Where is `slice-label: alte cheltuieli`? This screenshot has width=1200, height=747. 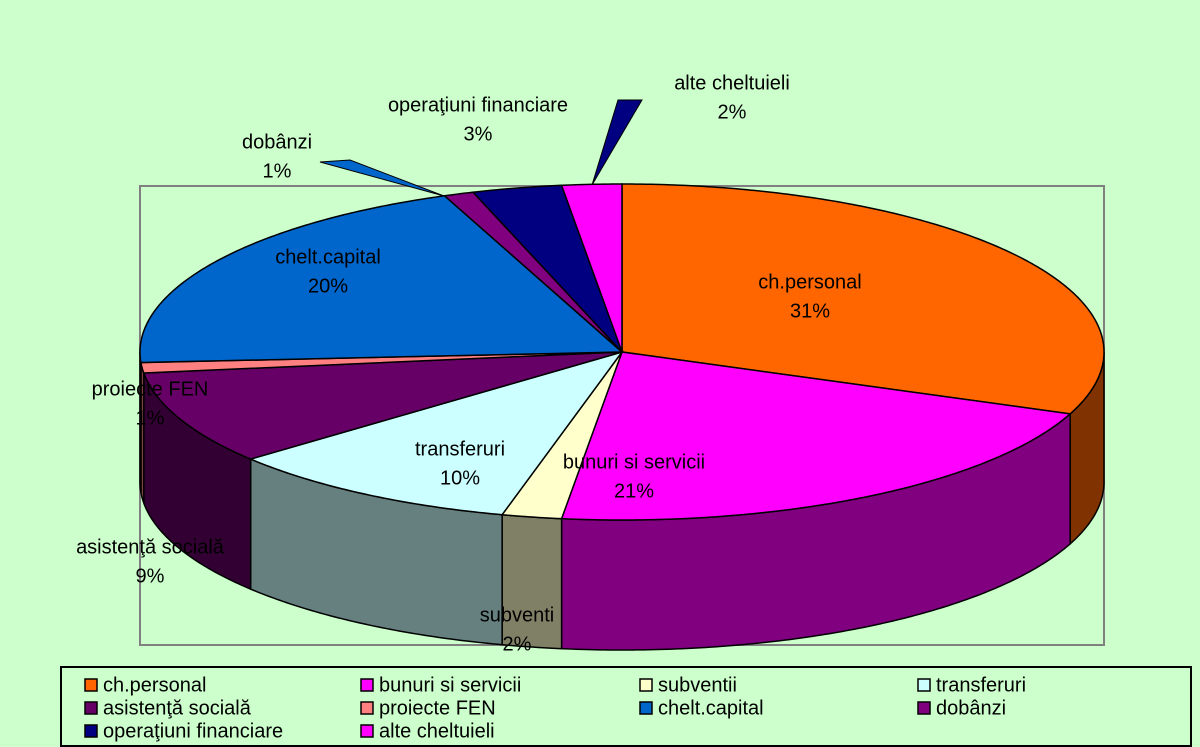
slice-label: alte cheltuieli is located at coordinates (732, 83).